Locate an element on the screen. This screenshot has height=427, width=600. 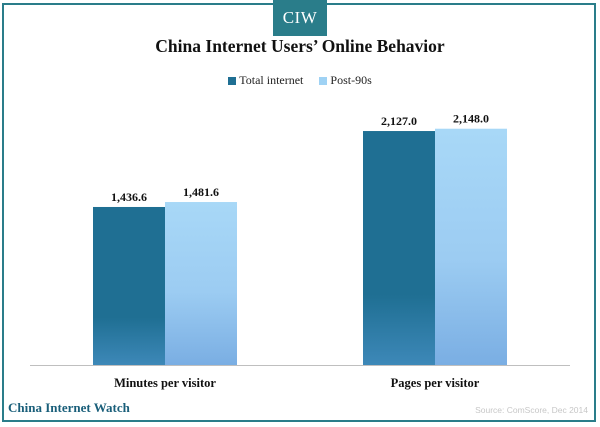
legend-label-total-internet: Total internet is located at coordinates (271, 80).